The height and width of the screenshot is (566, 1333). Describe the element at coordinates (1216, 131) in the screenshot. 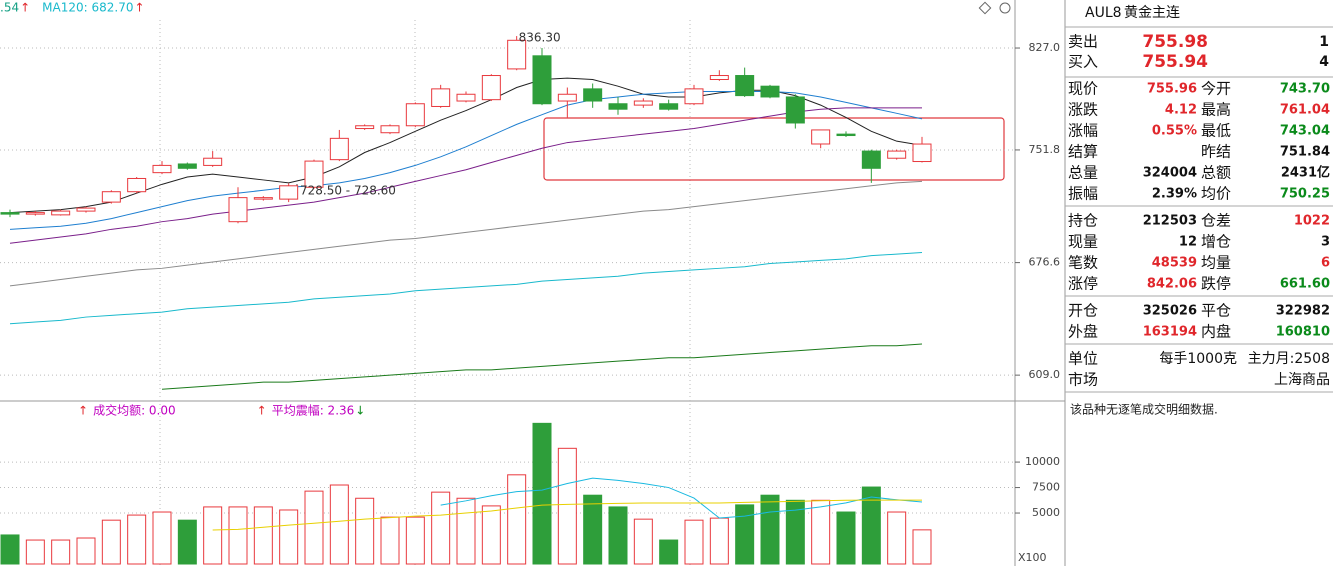

I see `stat-label: 最低` at that location.